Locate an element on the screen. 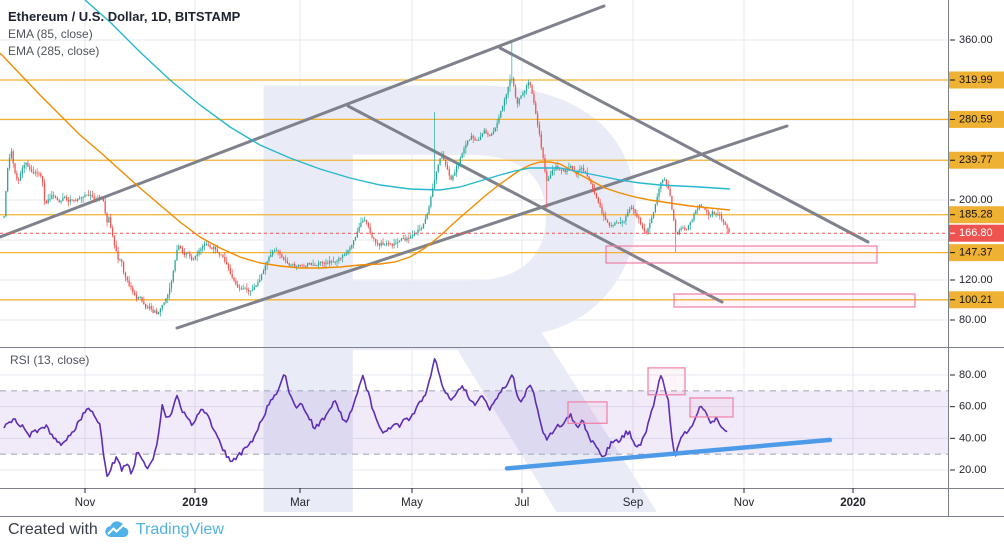  price-level-chip-label: 147.37 is located at coordinates (976, 253).